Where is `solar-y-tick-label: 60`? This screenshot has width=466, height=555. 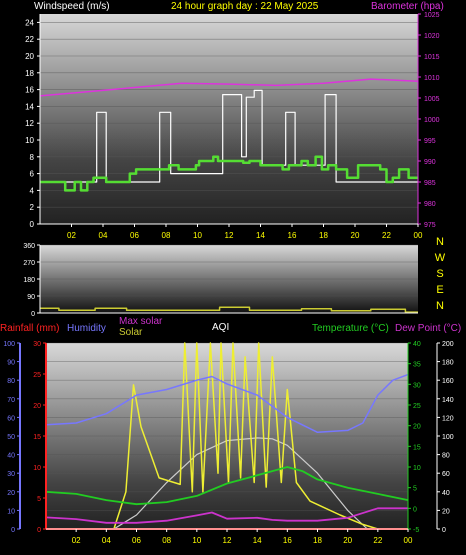
solar-y-tick-label: 60 is located at coordinates (446, 474).